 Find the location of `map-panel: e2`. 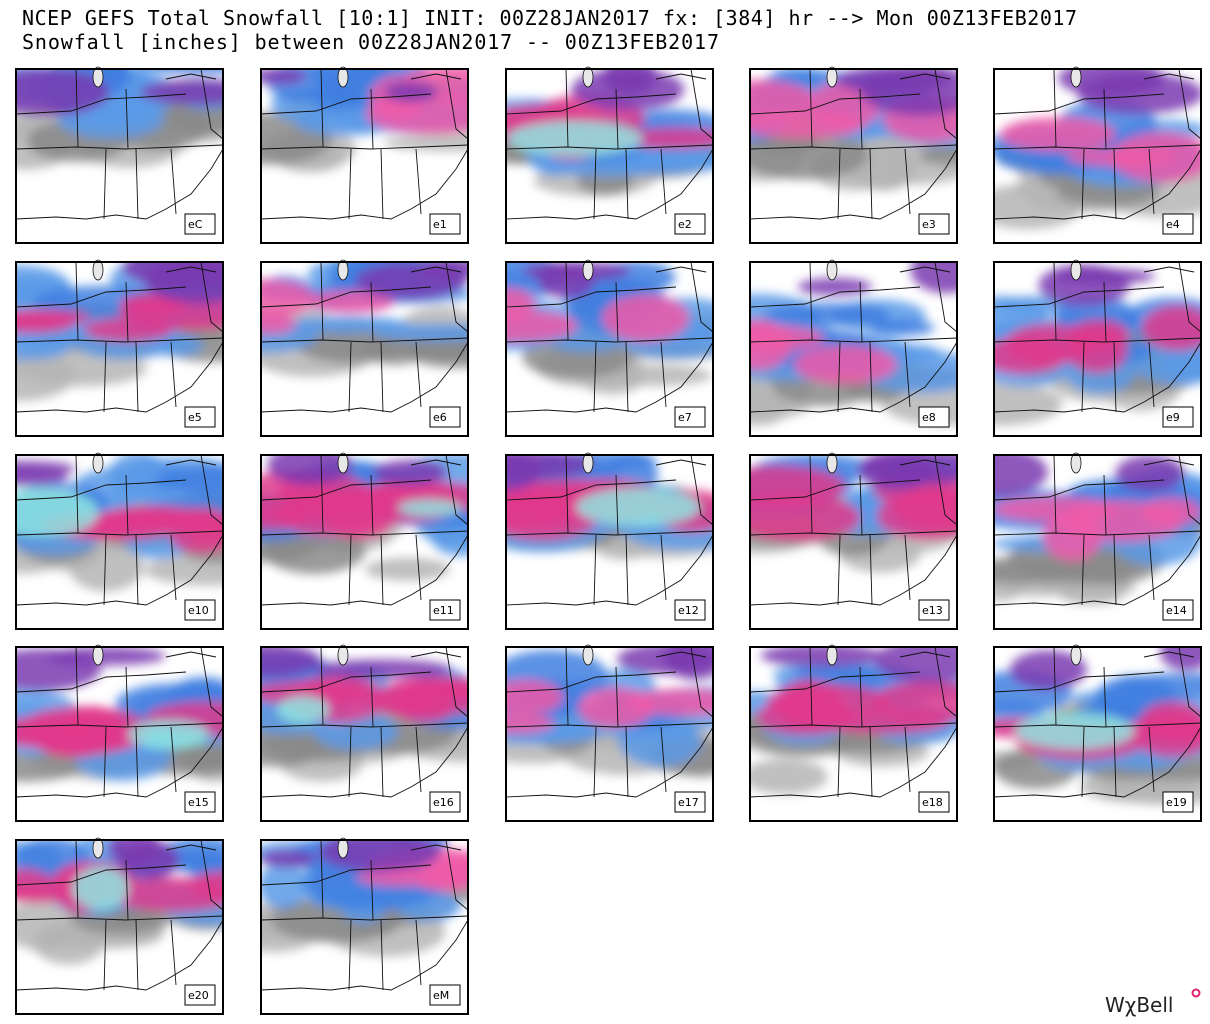

map-panel: e2 is located at coordinates (609, 155).